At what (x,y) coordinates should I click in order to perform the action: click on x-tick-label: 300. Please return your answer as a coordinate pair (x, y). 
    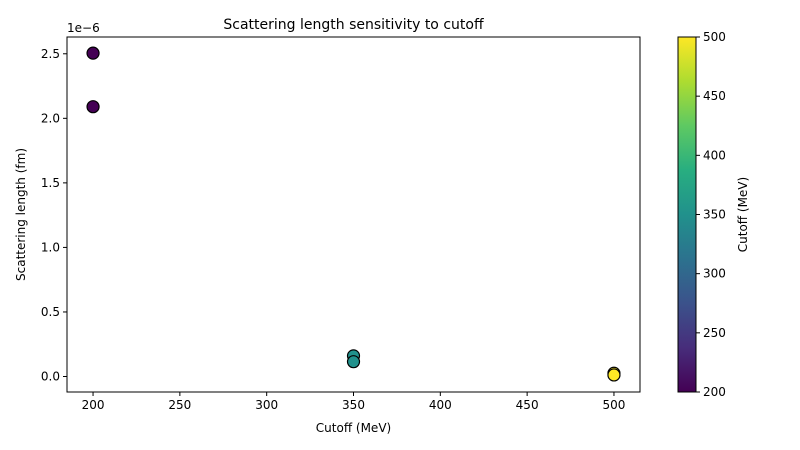
    Looking at the image, I should click on (266, 405).